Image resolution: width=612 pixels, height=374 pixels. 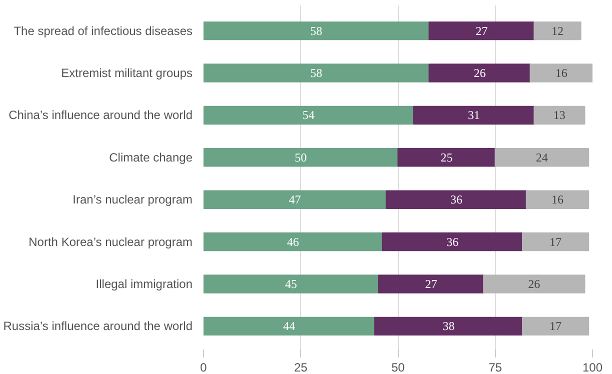 I want to click on data-label: 38, so click(x=448, y=326).